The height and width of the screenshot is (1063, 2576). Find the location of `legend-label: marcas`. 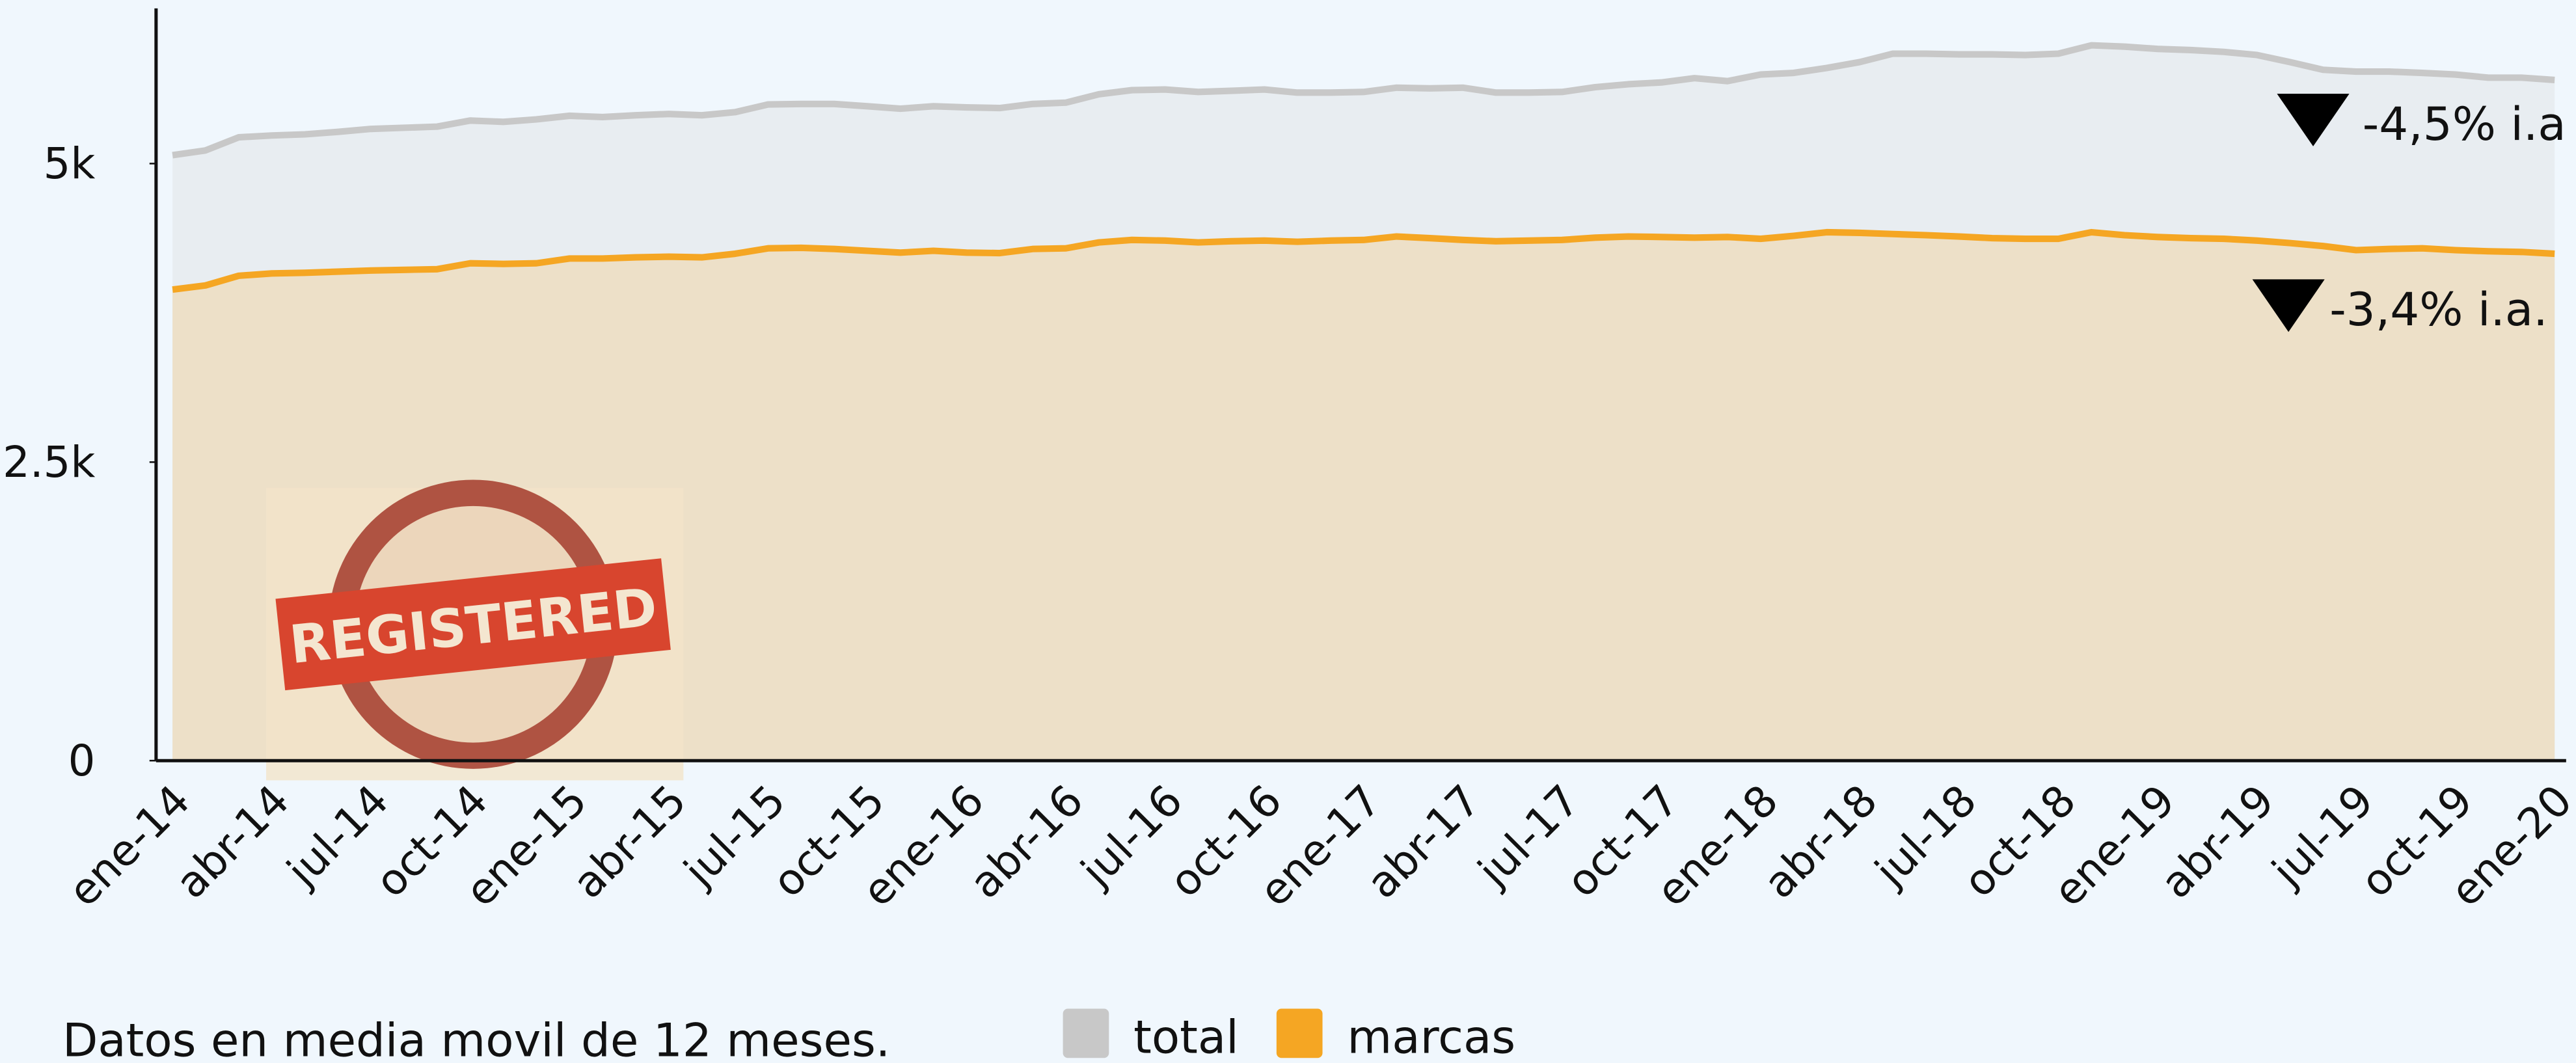

legend-label: marcas is located at coordinates (1431, 1036).